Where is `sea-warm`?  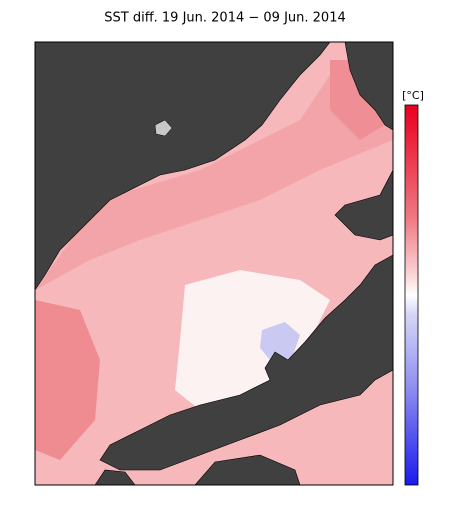
sea-warm is located at coordinates (67, 380).